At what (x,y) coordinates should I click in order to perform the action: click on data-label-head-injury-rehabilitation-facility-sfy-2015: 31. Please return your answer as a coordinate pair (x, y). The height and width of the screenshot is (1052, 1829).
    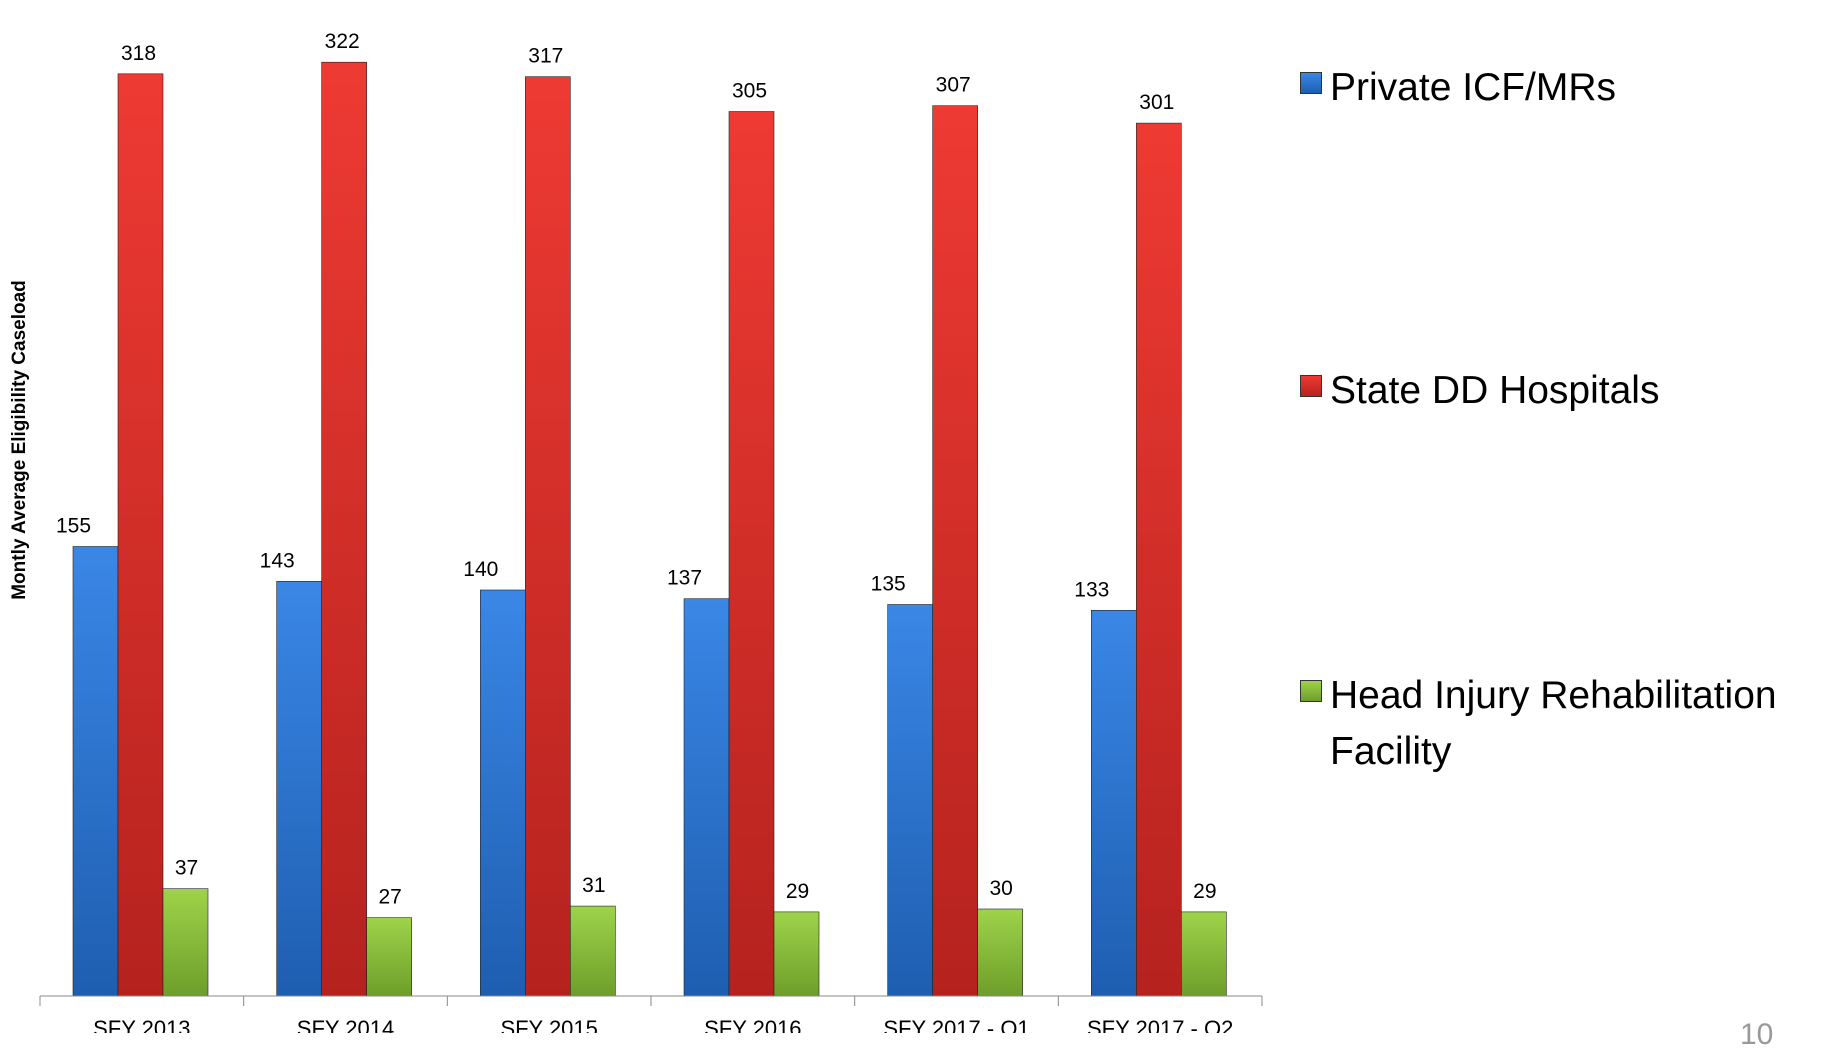
    Looking at the image, I should click on (593, 885).